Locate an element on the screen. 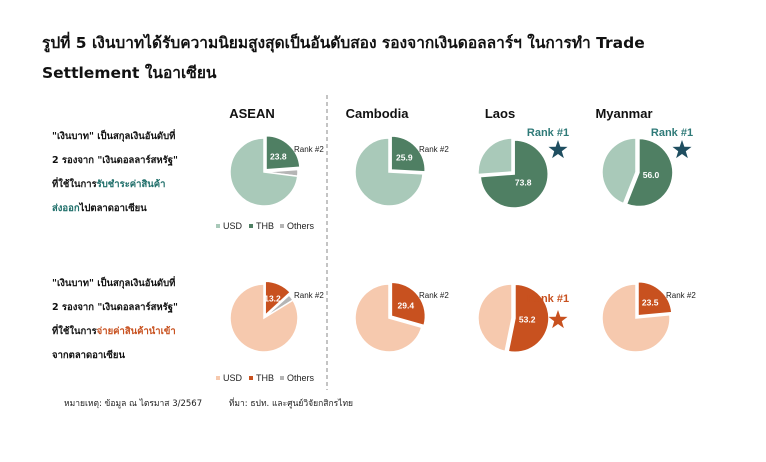 This screenshot has height=462, width=766. pie-export-0: ASEAN 23.8 Rank #2 is located at coordinates (276, 156).